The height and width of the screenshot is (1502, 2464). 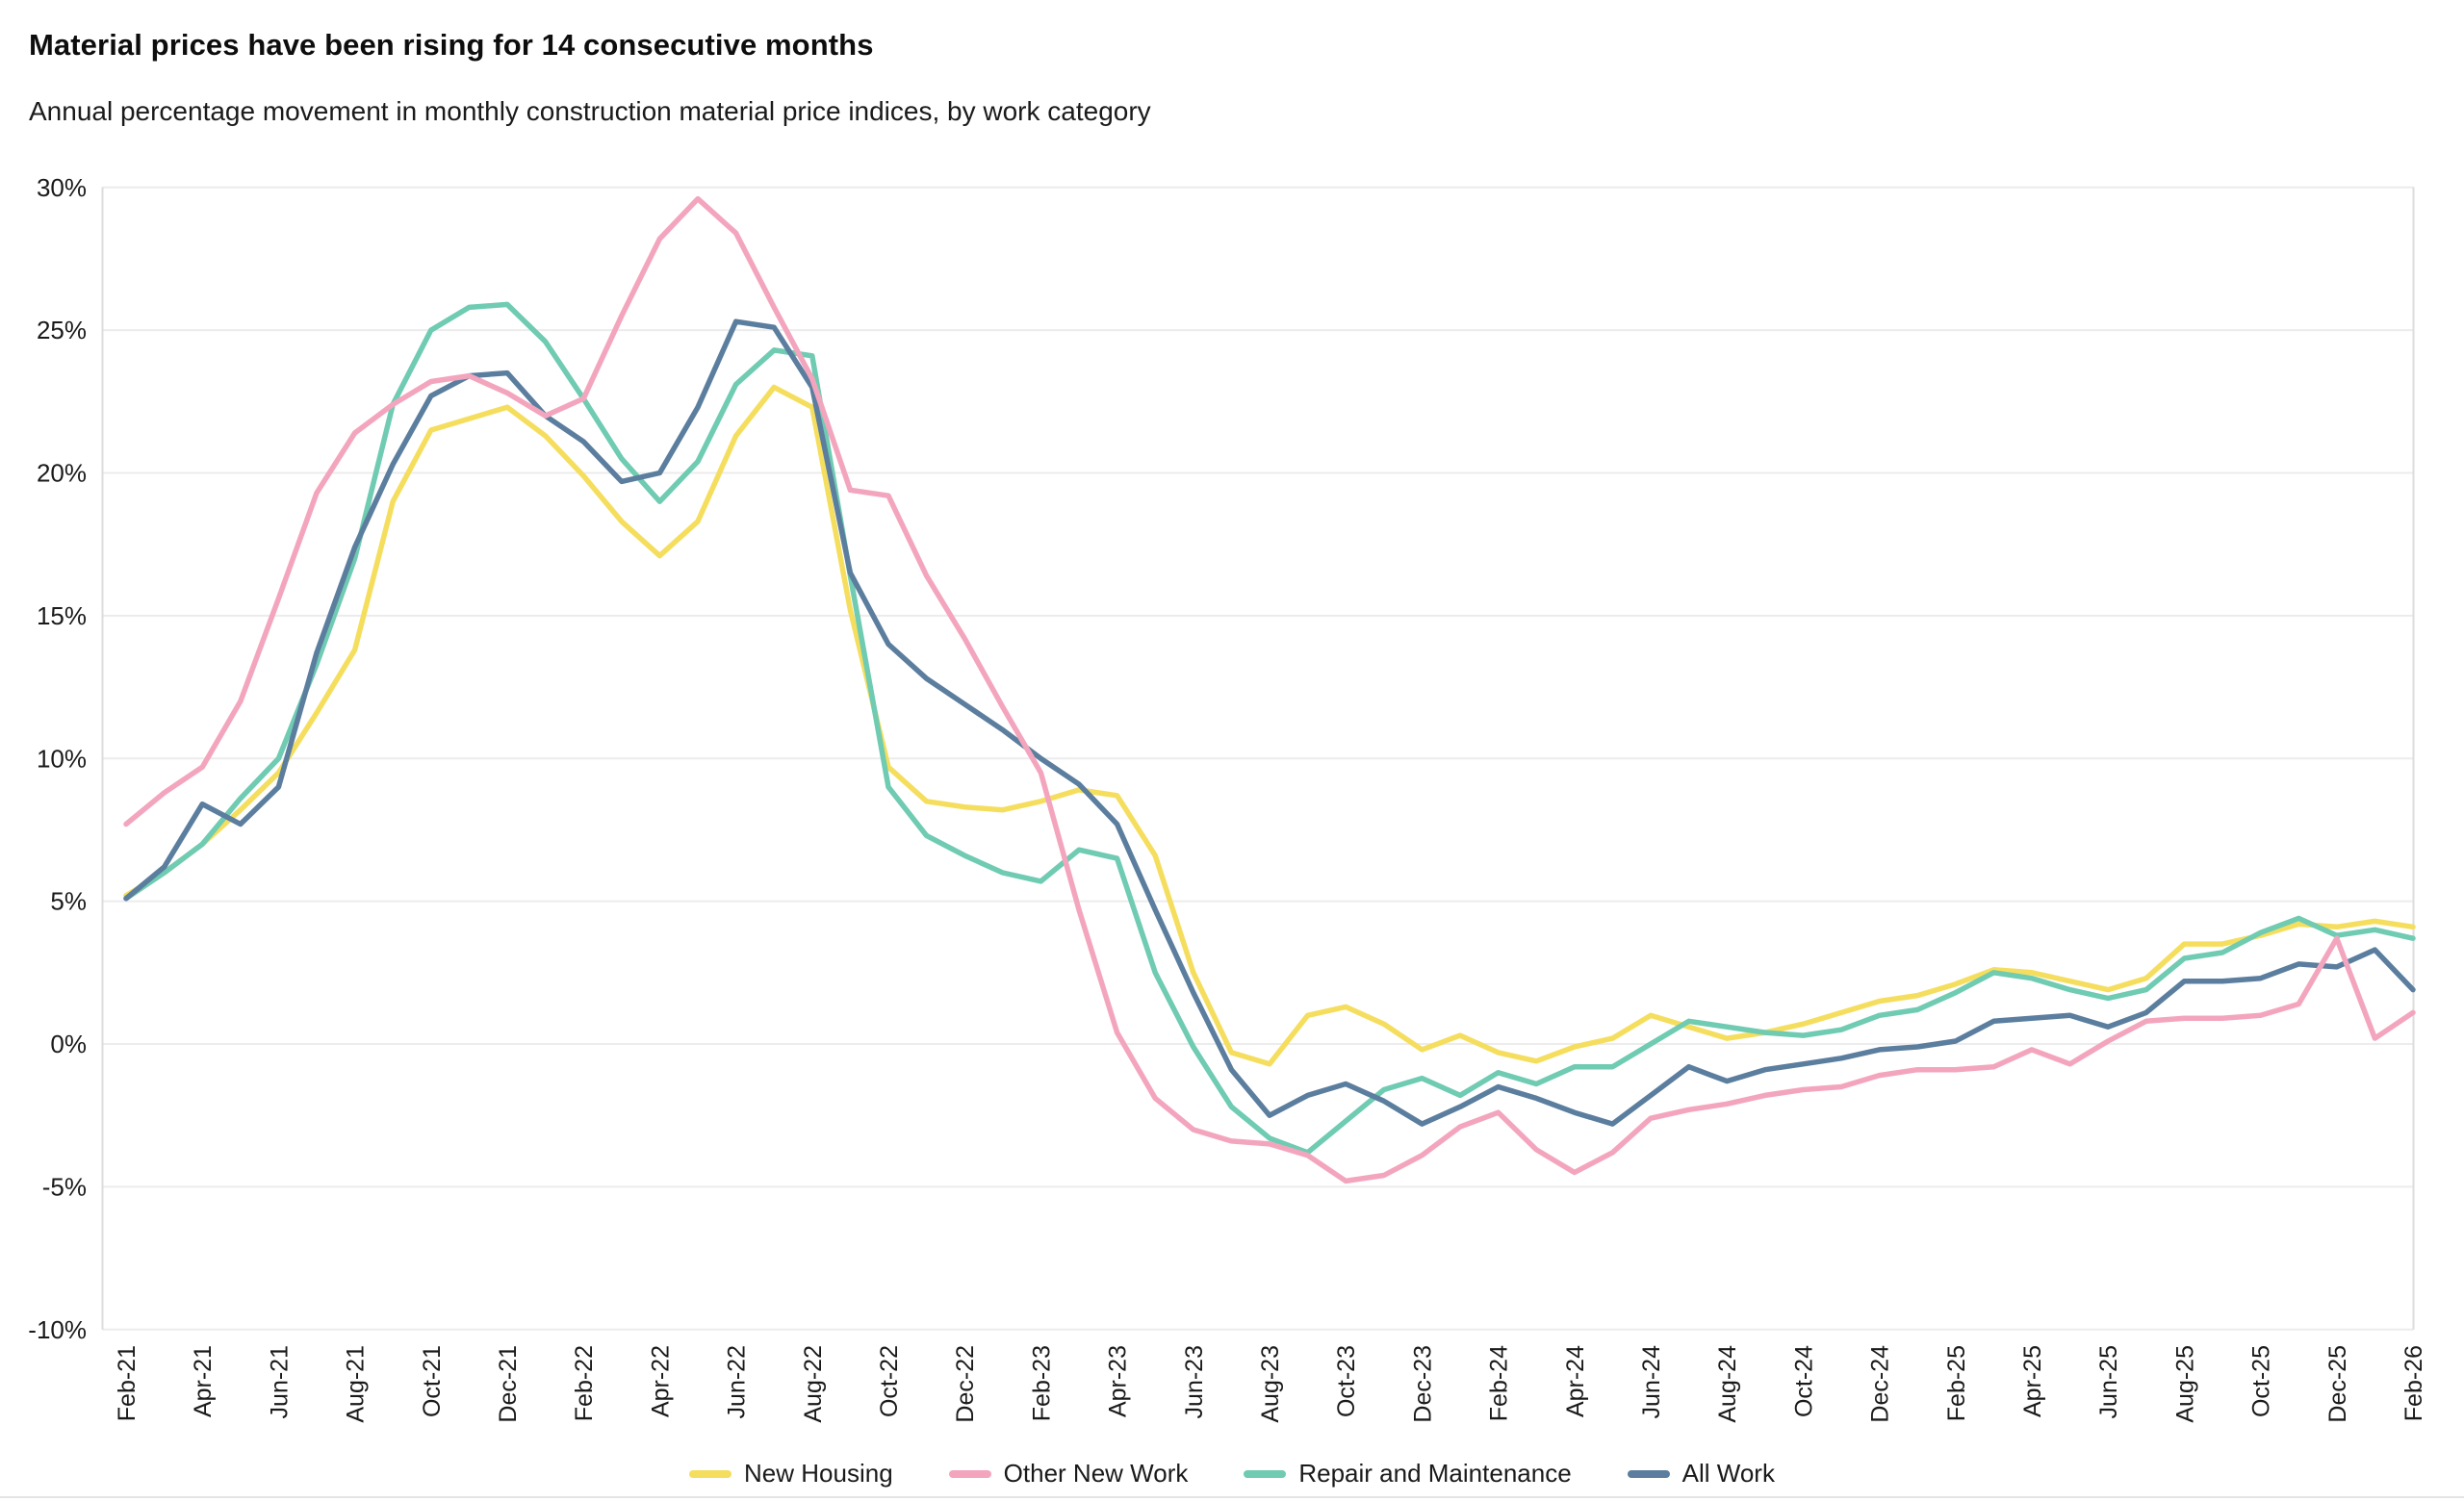 I want to click on legend-item-repair-and-maintenance: Repair and Maintenance, so click(x=1408, y=1474).